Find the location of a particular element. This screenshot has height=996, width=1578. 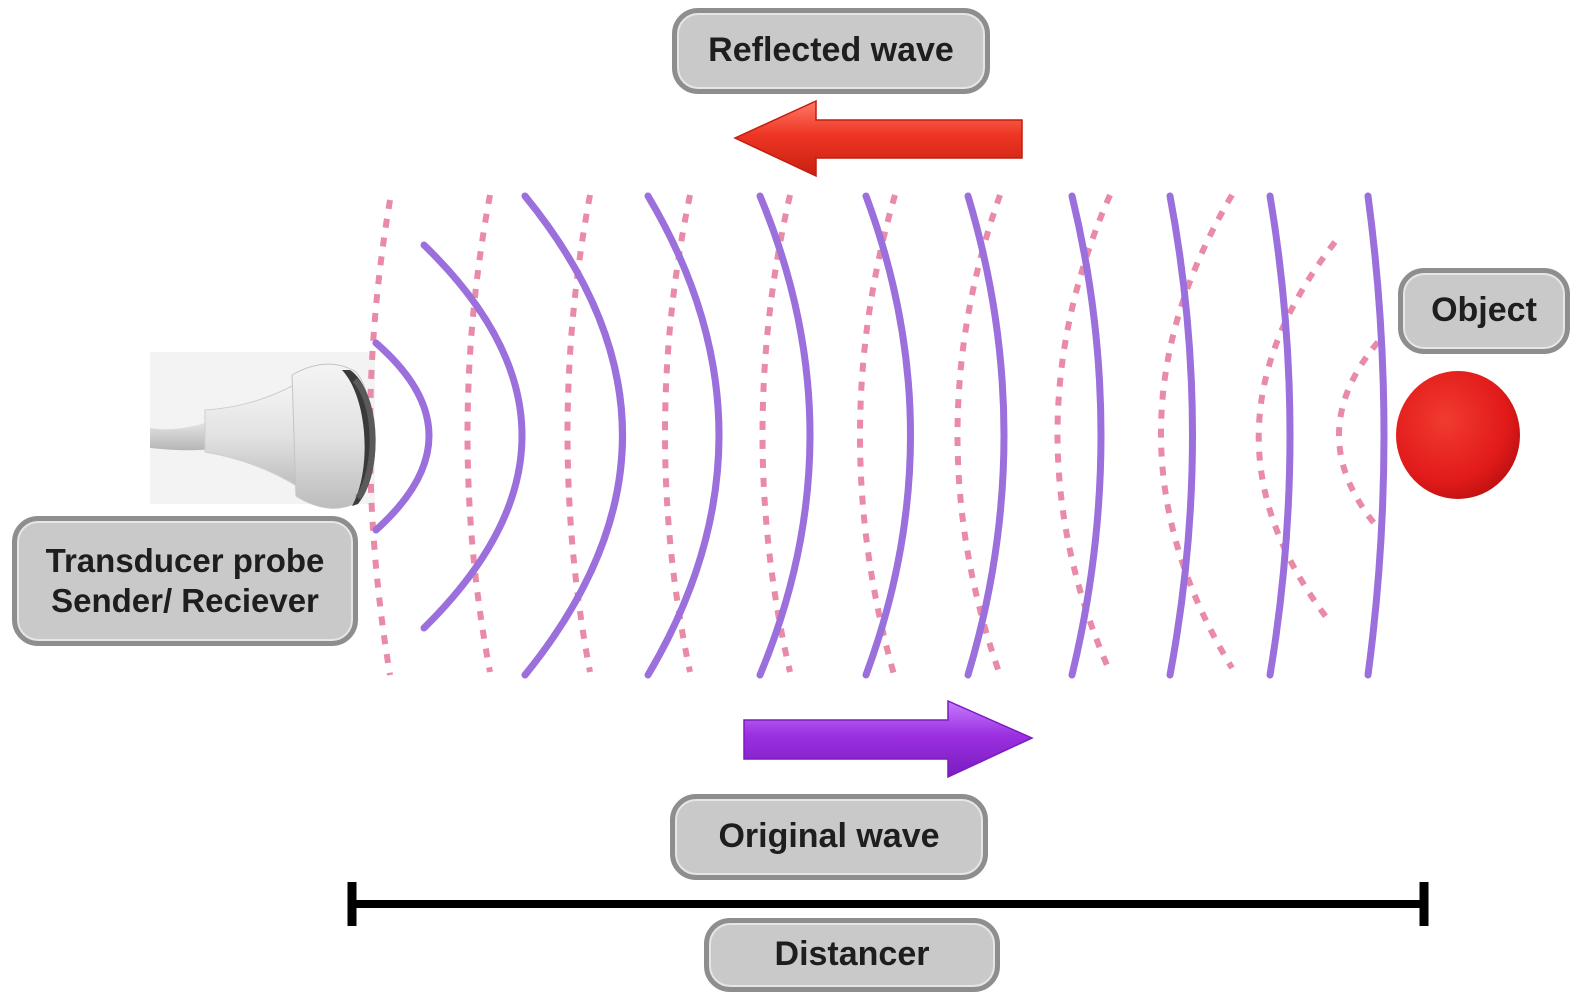

reflected-wave-label: Reflected wave is located at coordinates (831, 51).